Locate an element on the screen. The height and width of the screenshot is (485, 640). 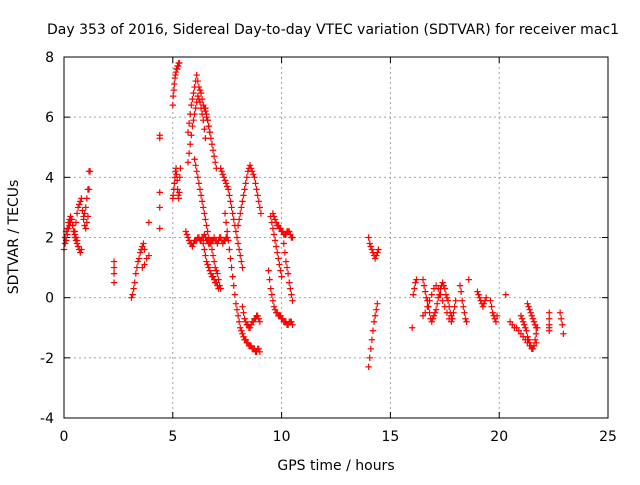
series-u is located at coordinates (251, 317).